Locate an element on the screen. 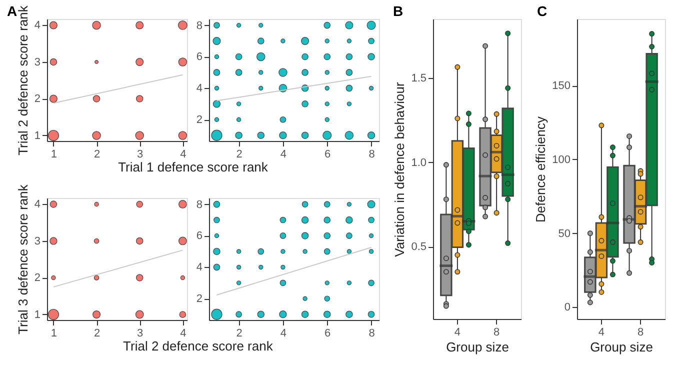  y-tick-label: 150 is located at coordinates (561, 86).